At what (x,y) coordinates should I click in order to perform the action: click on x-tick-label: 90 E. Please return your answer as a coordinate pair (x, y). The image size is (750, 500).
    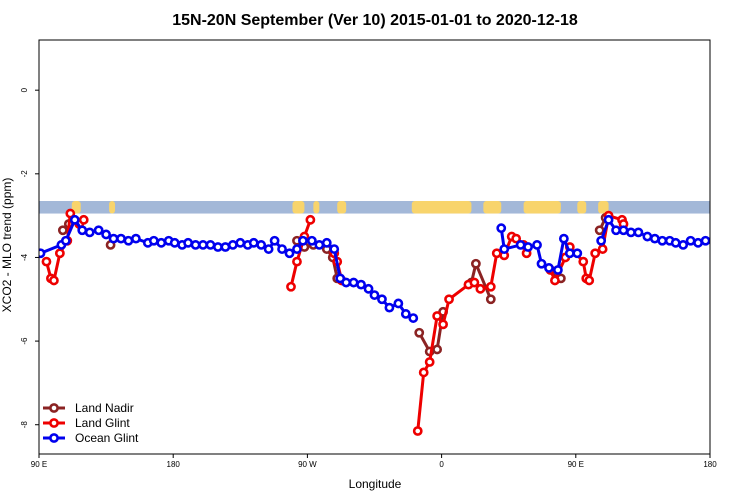
    Looking at the image, I should click on (576, 464).